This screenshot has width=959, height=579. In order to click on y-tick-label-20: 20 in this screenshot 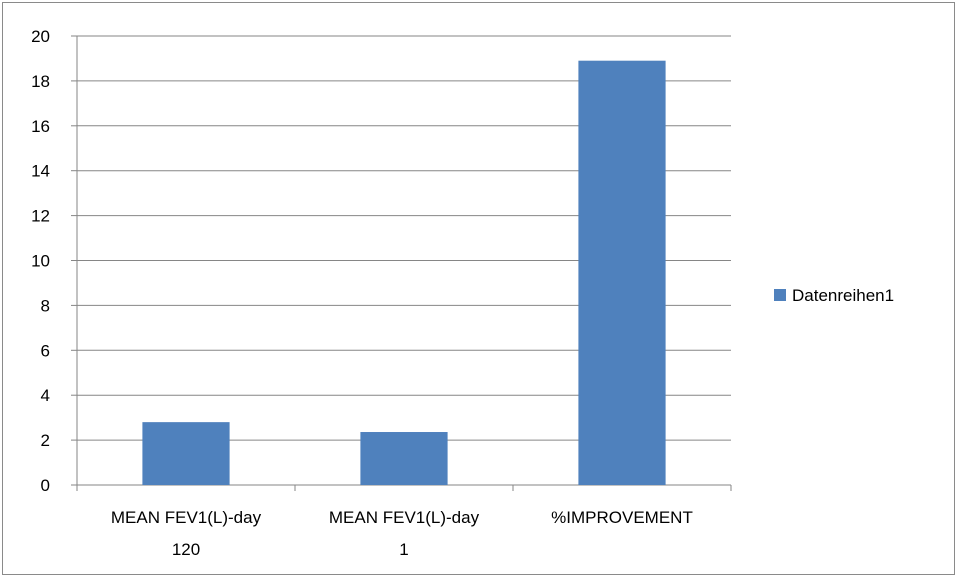, I will do `click(40, 36)`.